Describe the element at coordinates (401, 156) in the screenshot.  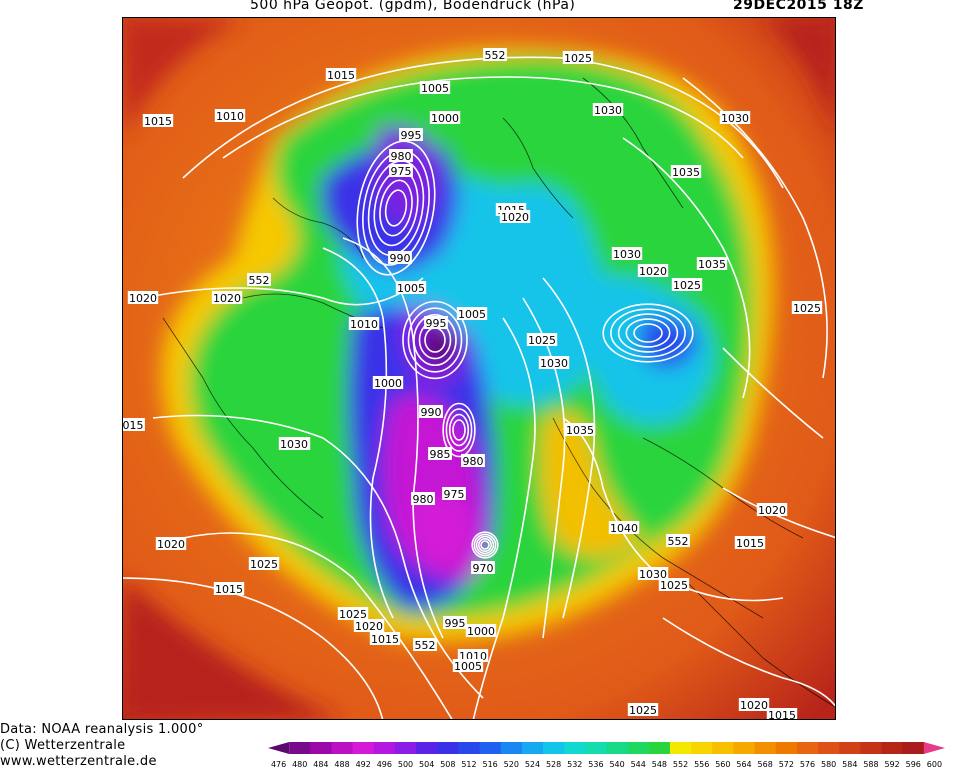
I see `pressure-label: 980` at that location.